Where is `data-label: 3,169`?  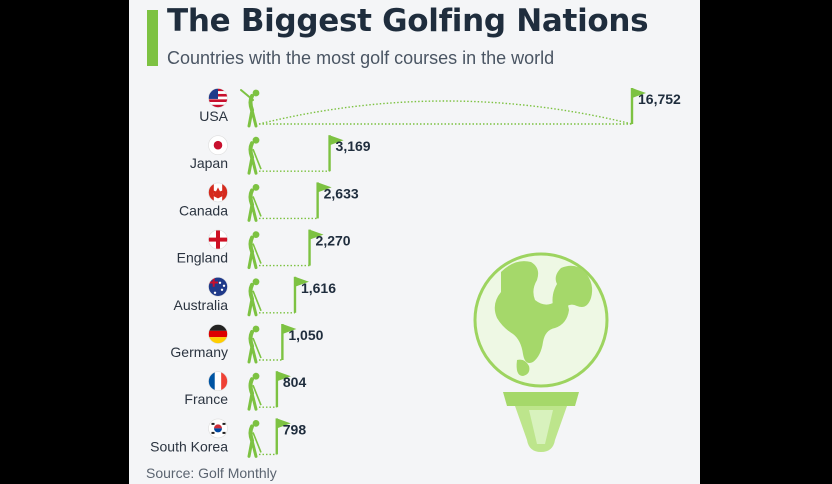 data-label: 3,169 is located at coordinates (353, 146).